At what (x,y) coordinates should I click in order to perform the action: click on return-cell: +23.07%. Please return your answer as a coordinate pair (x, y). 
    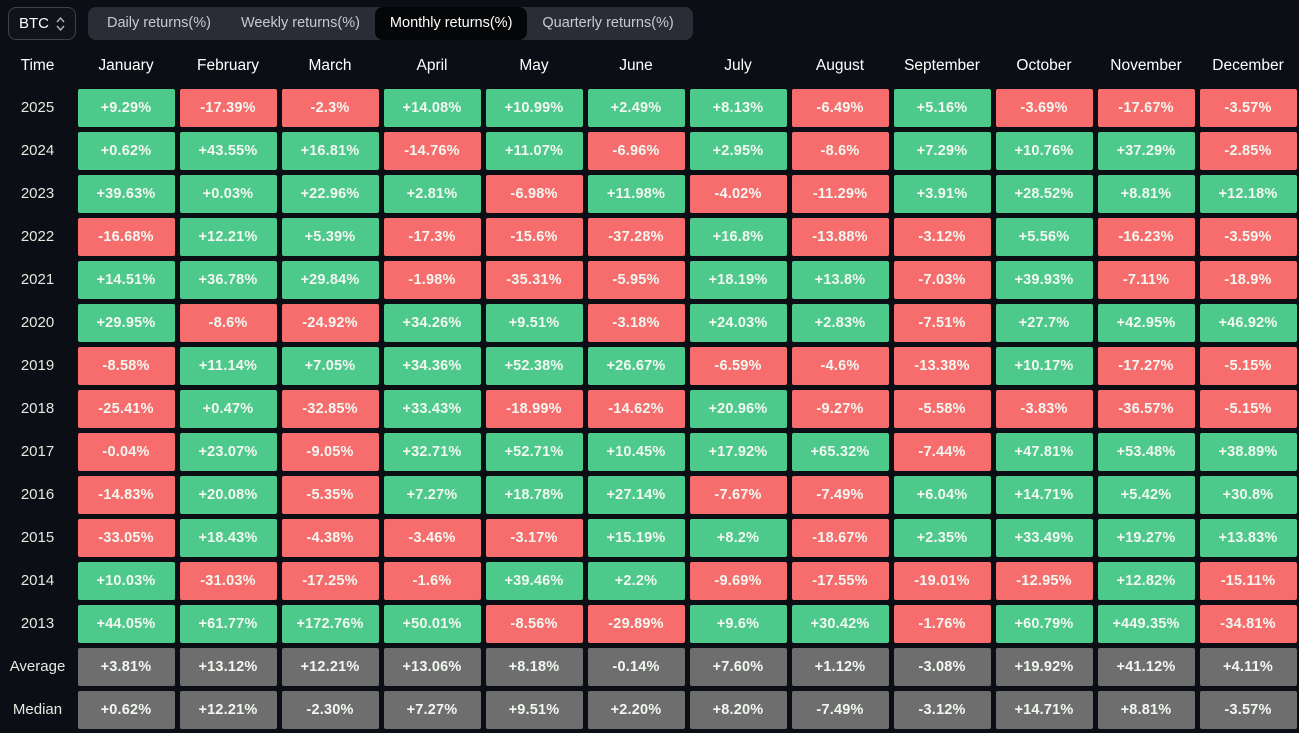
    Looking at the image, I should click on (228, 451).